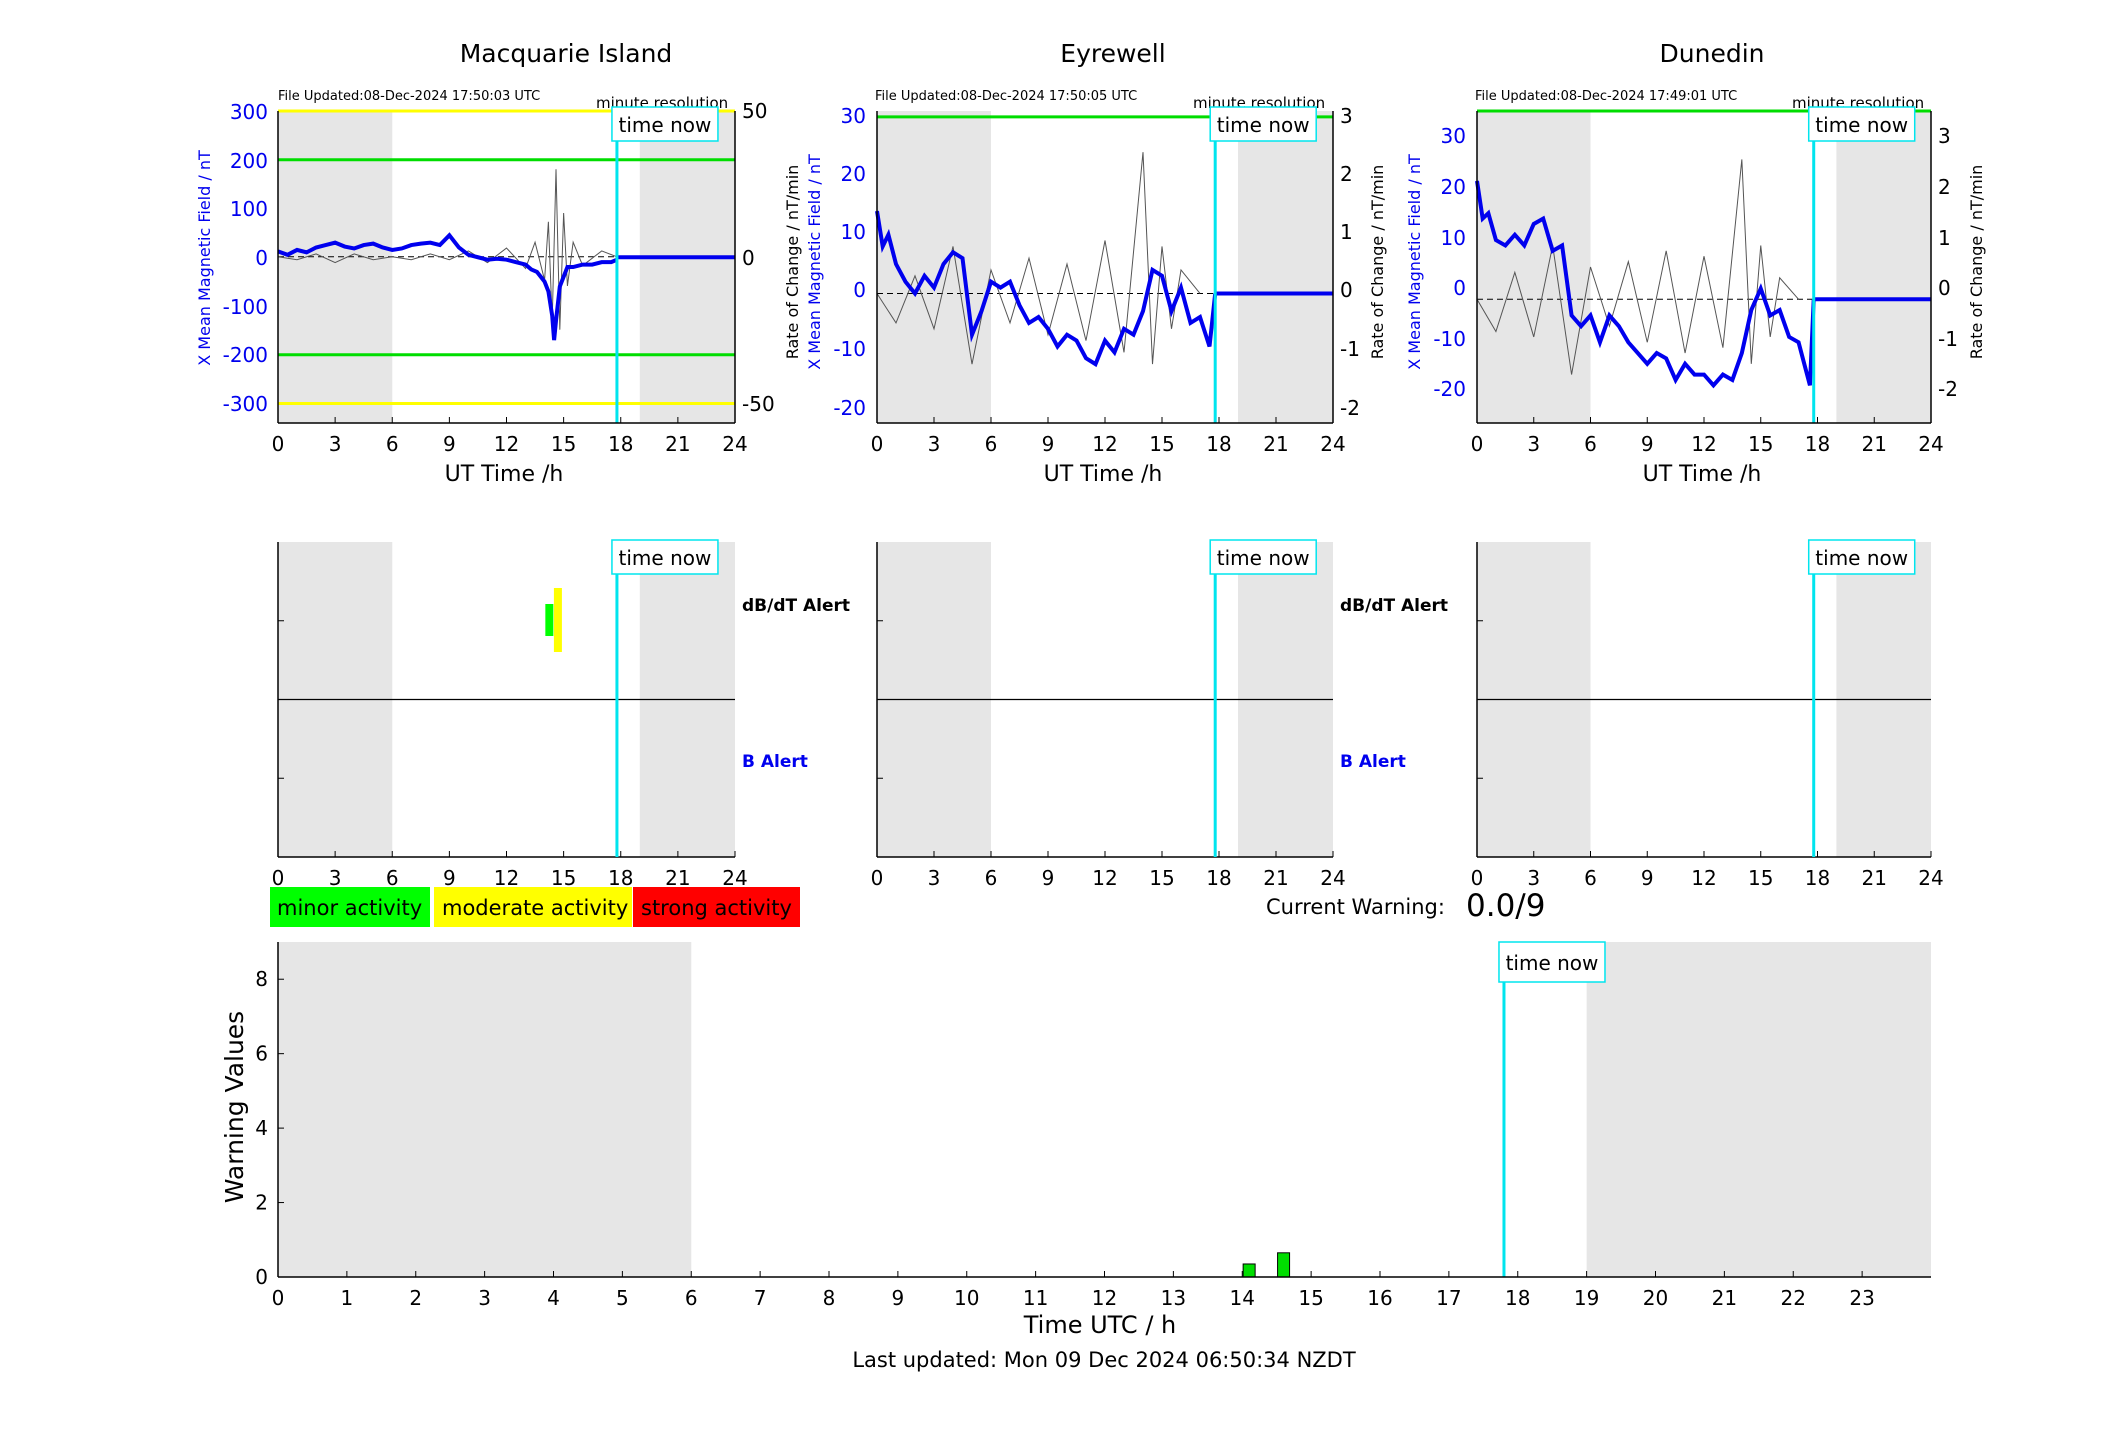  Describe the element at coordinates (347, 1298) in the screenshot. I see `x-tick-label: 1` at that location.